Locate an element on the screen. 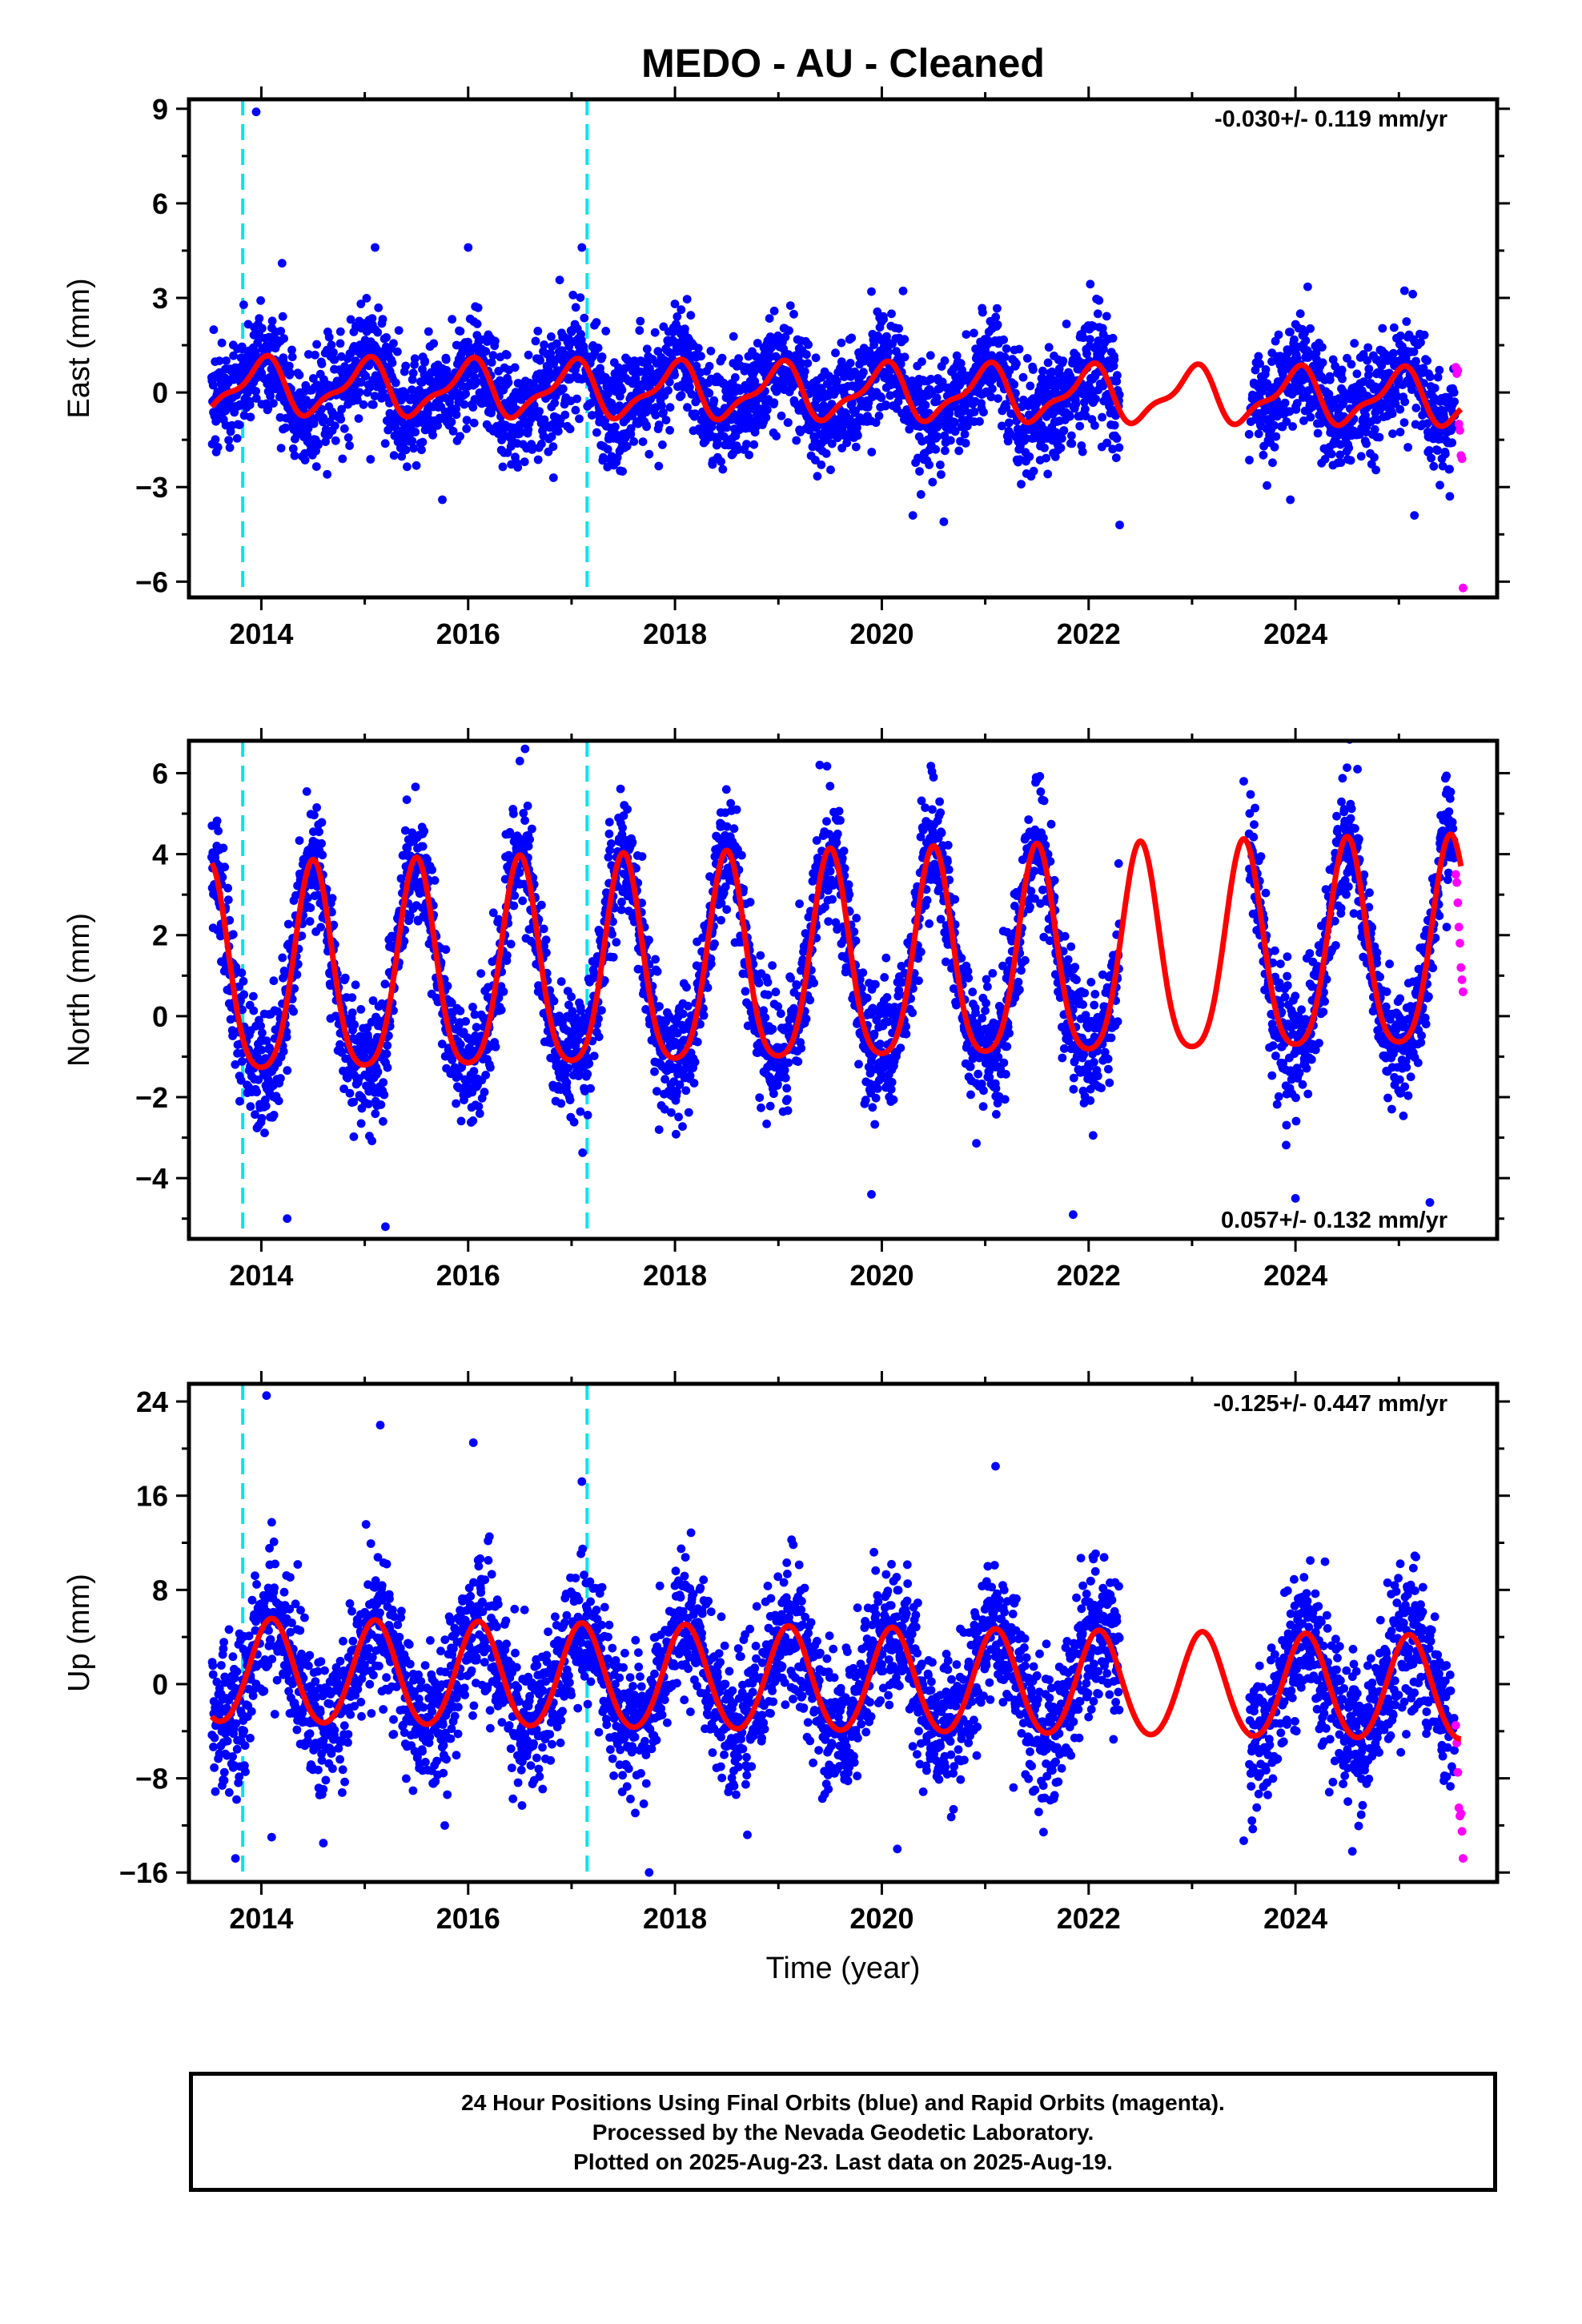  y-tick-label: −3 is located at coordinates (151, 487).